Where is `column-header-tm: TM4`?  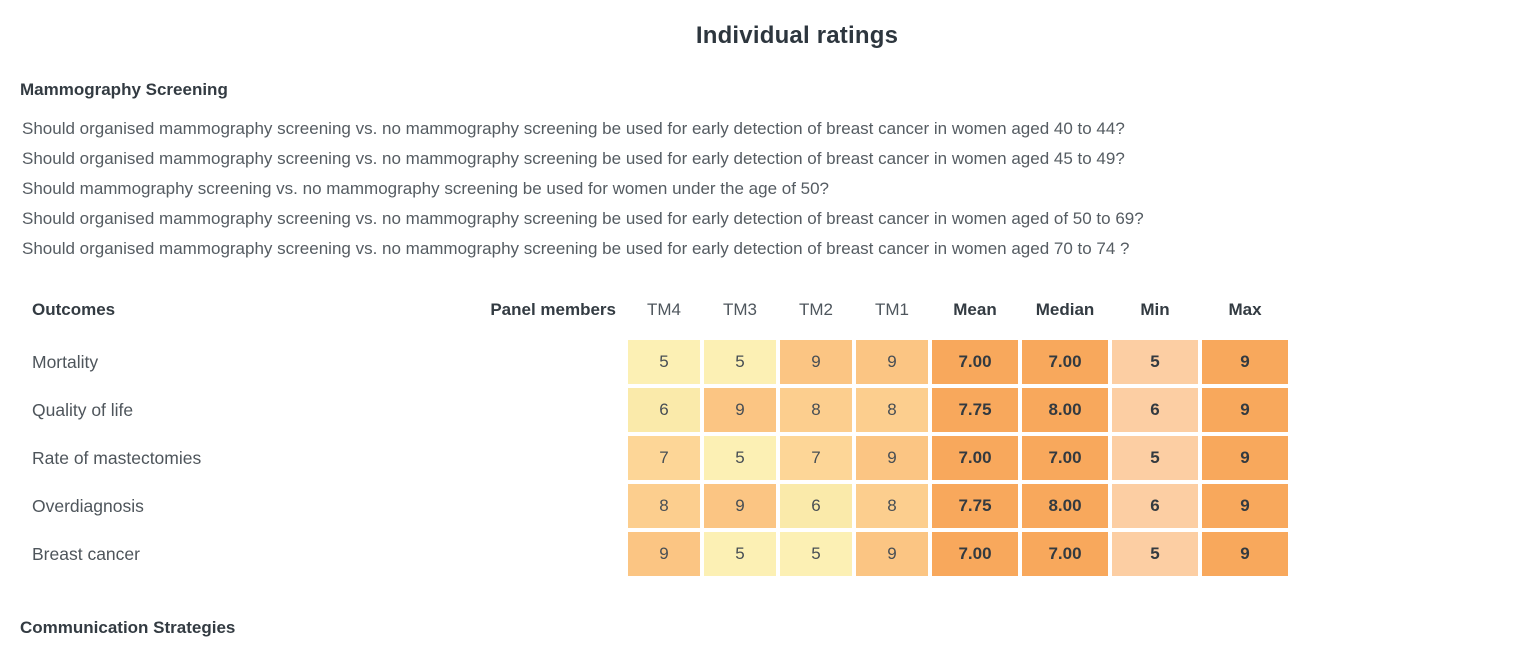
column-header-tm: TM4 is located at coordinates (664, 309).